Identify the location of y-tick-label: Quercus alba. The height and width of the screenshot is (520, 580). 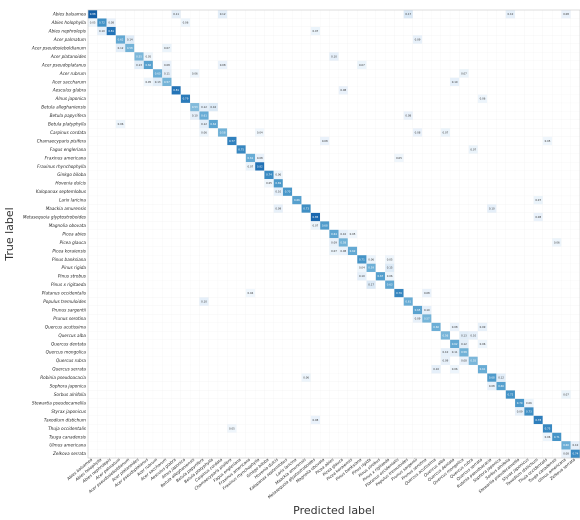
(72, 335).